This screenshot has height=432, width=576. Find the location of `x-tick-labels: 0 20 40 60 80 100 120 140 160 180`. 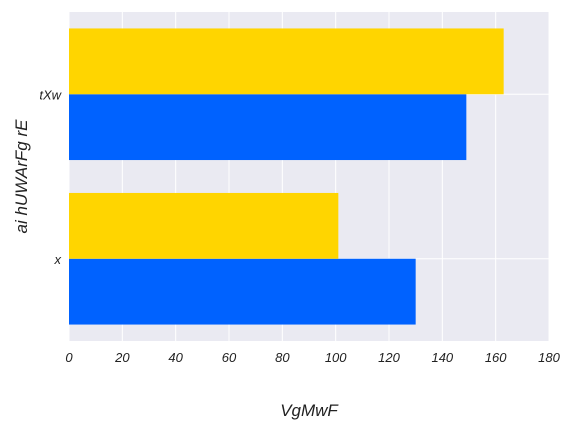

x-tick-labels: 0 20 40 60 80 100 120 140 160 180 is located at coordinates (312, 357).